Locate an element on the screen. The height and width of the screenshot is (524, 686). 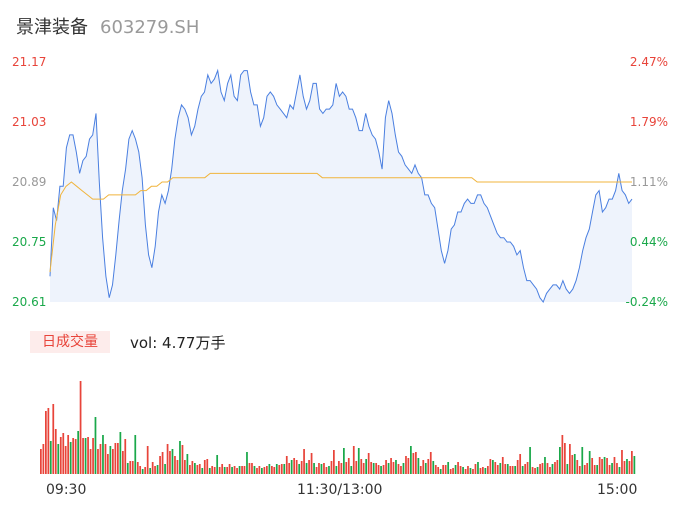
stock-code: 603279.SH is located at coordinates (150, 27).